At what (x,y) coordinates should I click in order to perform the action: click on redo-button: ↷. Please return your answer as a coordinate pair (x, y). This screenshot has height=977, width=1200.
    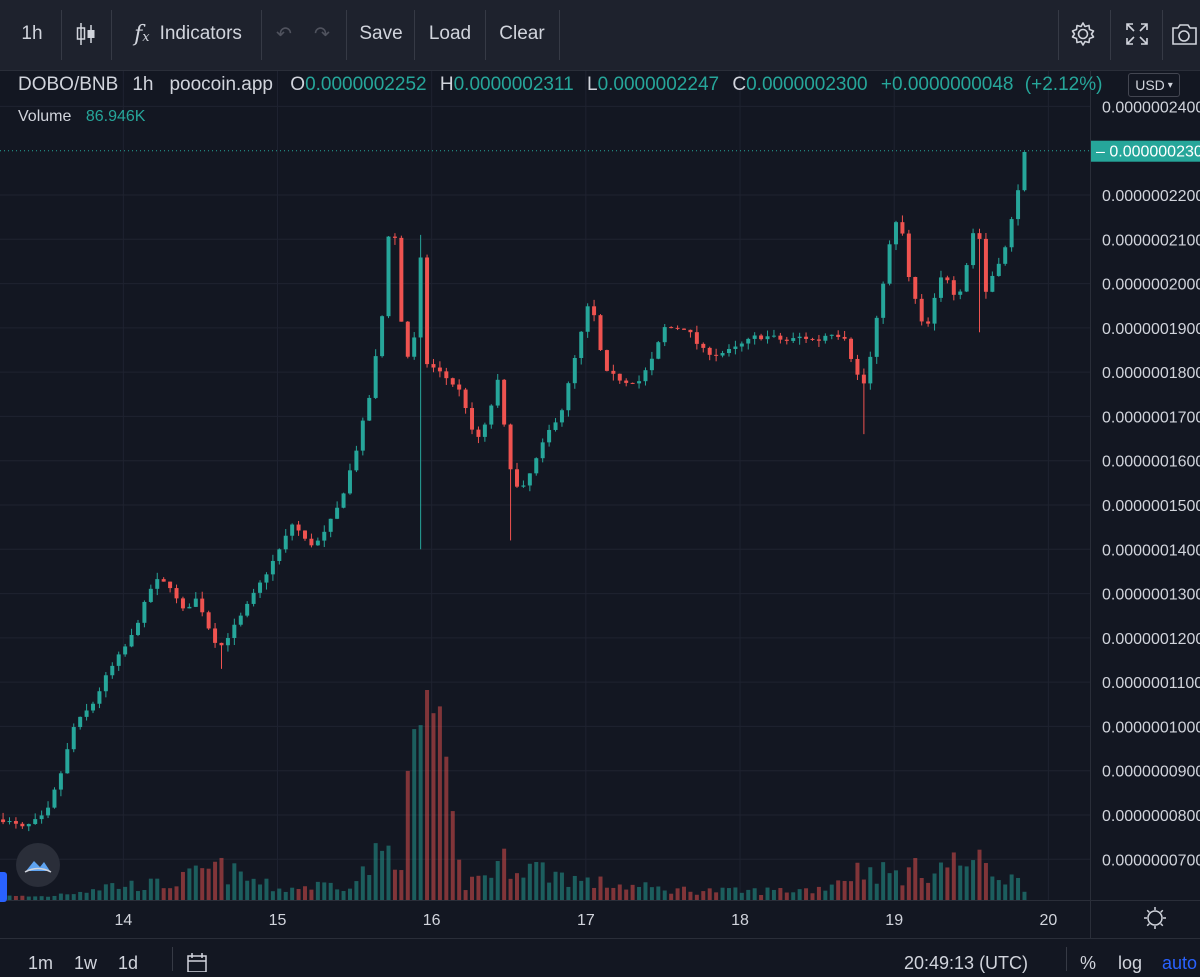
    Looking at the image, I should click on (322, 34).